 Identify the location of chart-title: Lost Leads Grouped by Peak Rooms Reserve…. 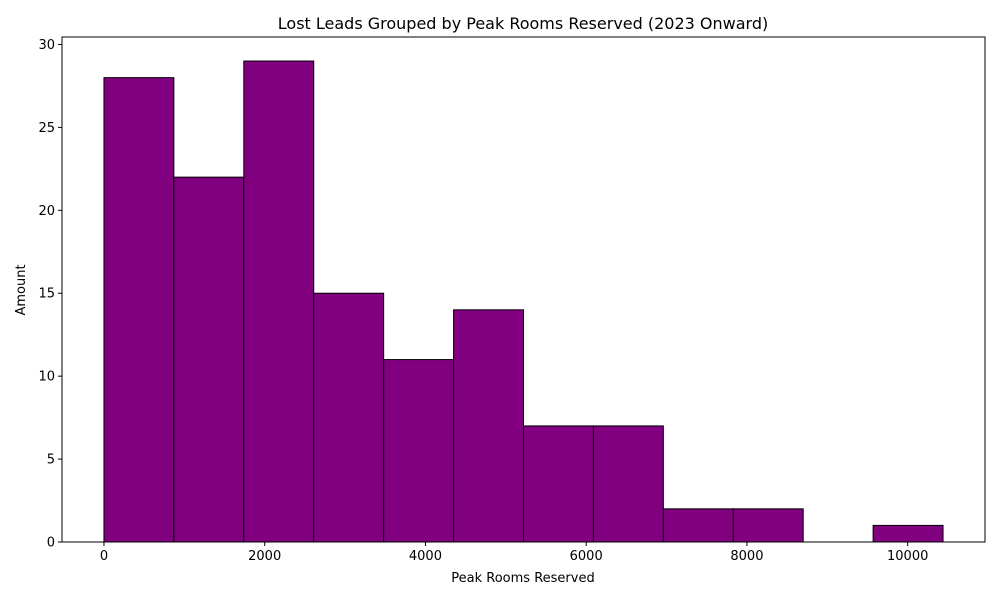
(523, 23).